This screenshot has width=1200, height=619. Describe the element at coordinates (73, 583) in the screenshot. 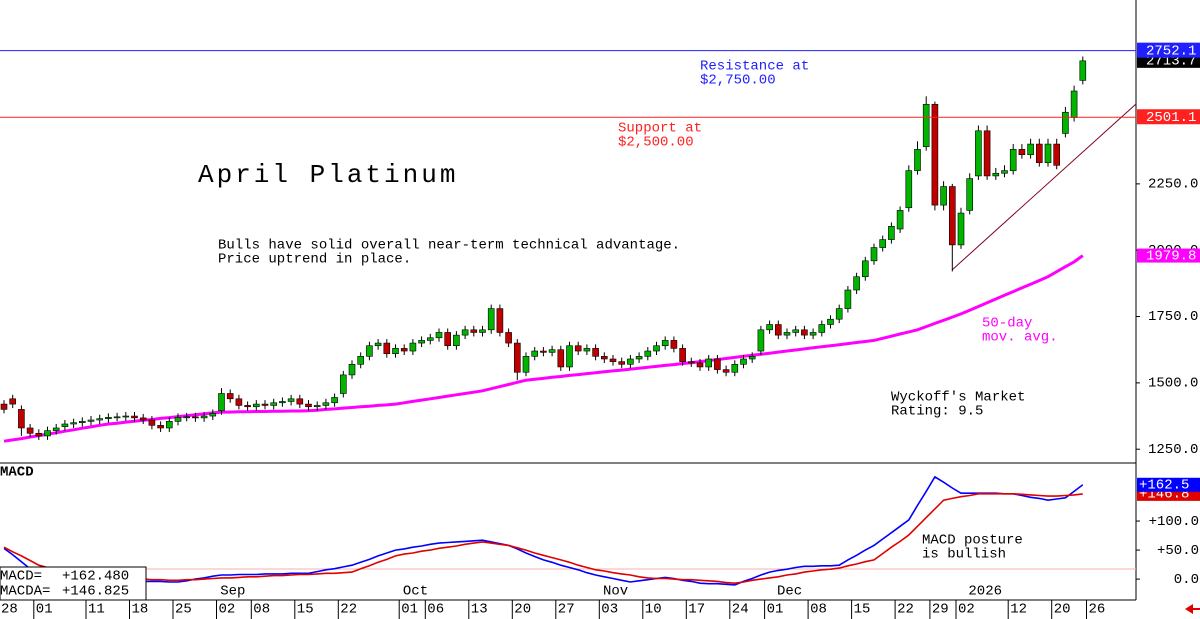

I see `readout-box` at that location.